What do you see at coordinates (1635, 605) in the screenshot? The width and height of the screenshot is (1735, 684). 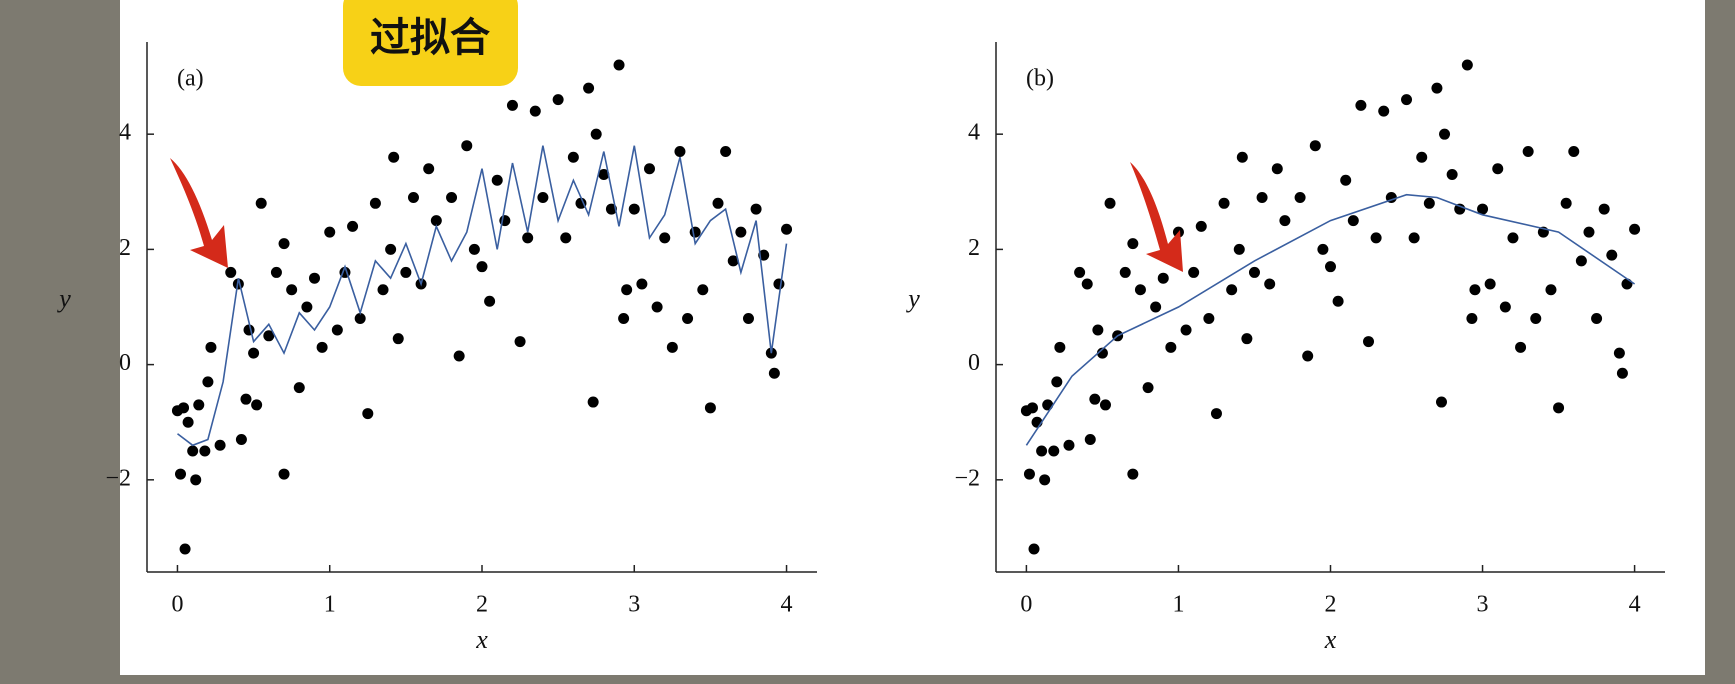 I see `x-tick-label: 4` at bounding box center [1635, 605].